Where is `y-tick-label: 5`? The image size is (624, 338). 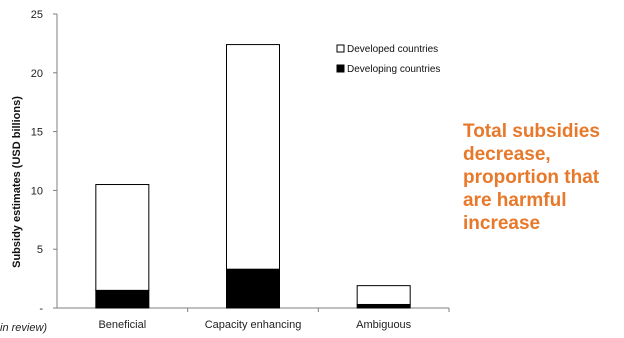 y-tick-label: 5 is located at coordinates (40, 250).